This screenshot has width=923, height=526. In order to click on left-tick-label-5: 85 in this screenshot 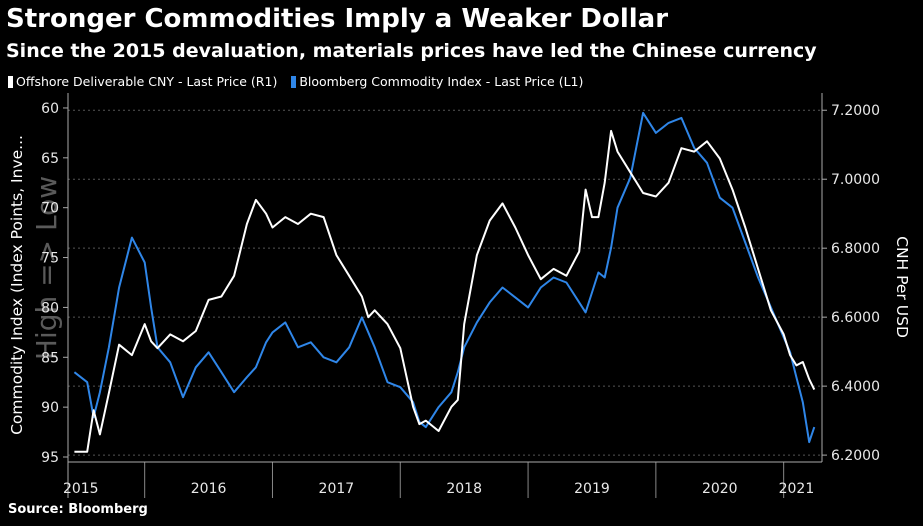, I will do `click(50, 358)`.